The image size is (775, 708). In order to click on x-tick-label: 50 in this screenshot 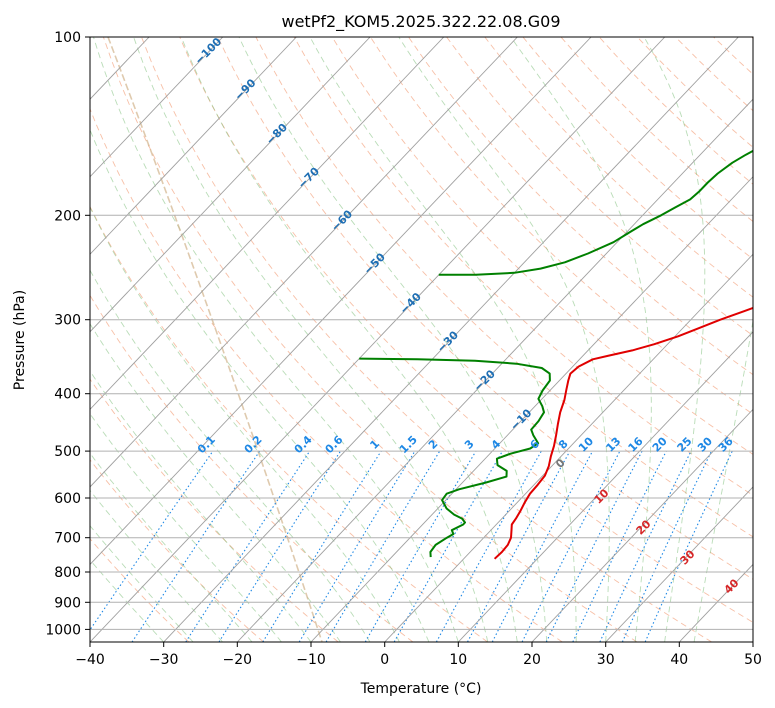, I will do `click(753, 660)`.